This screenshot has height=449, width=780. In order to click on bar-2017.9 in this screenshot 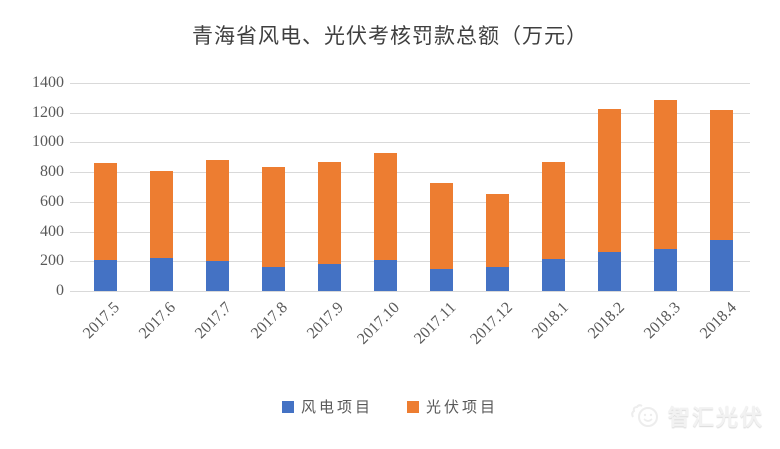, I will do `click(329, 187)`.